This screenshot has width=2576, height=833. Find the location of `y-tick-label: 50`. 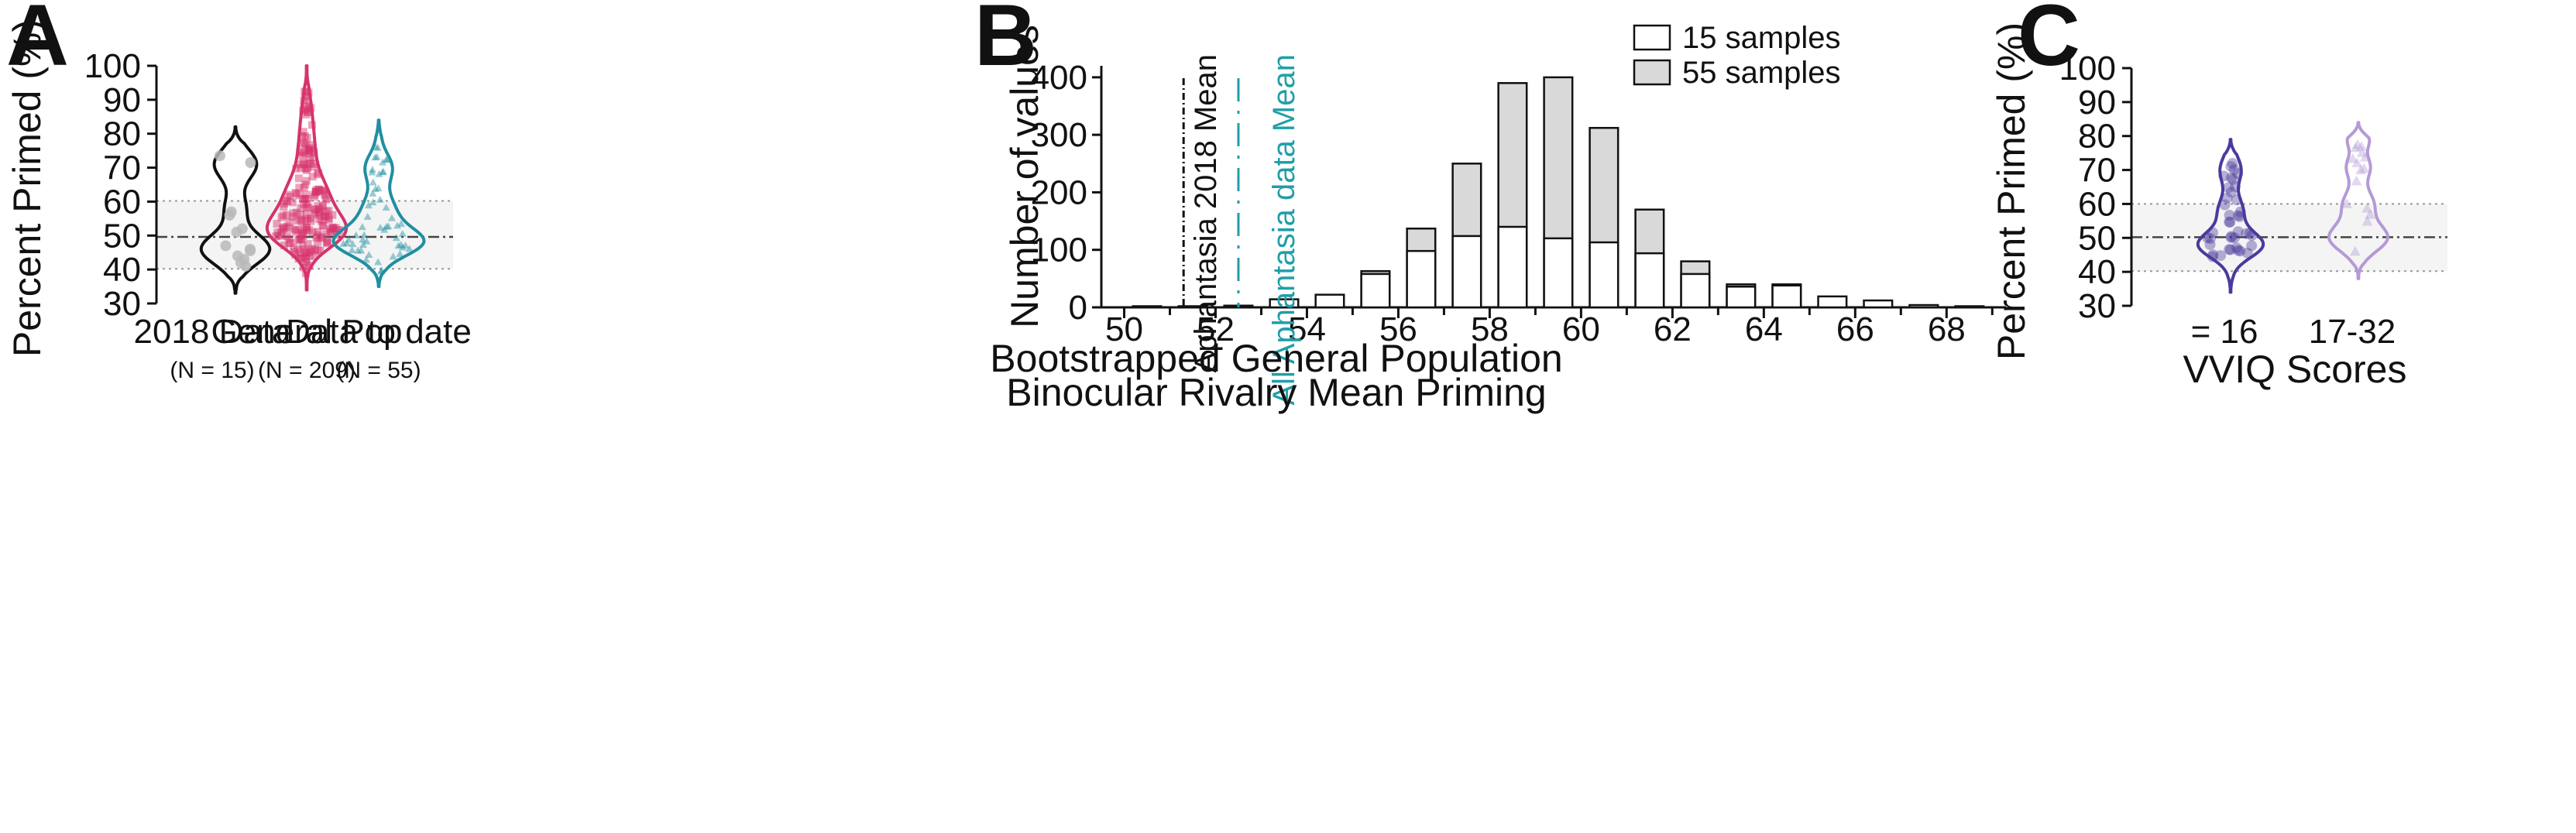

y-tick-label: 50 is located at coordinates (122, 236).